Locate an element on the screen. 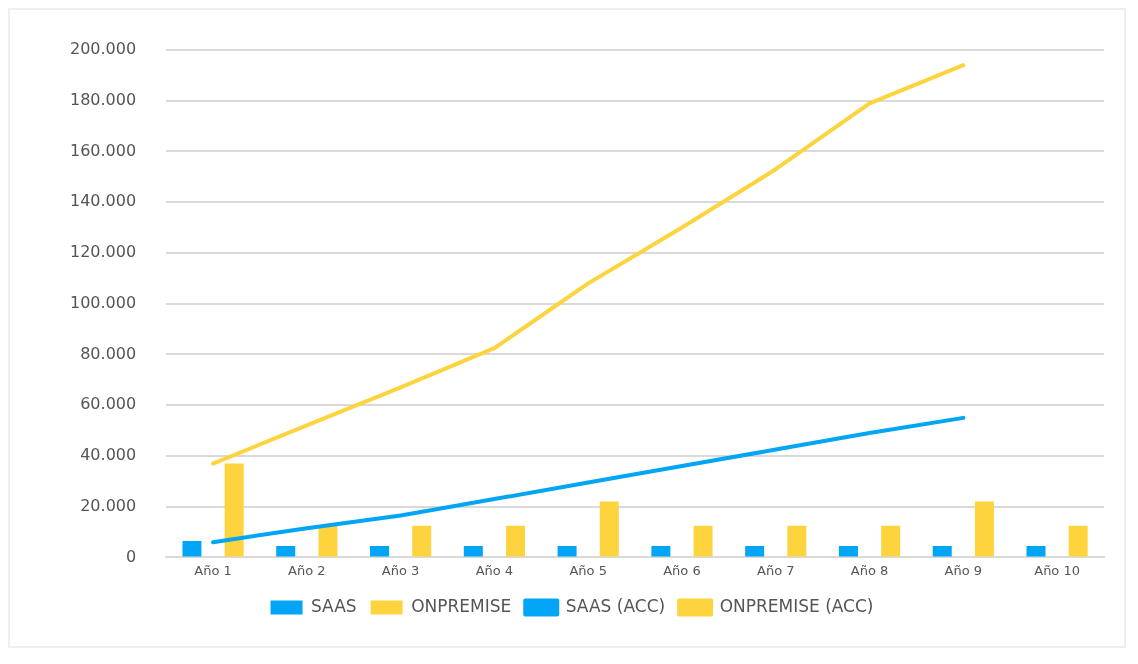  x-tick-label: Año 6 is located at coordinates (682, 570).